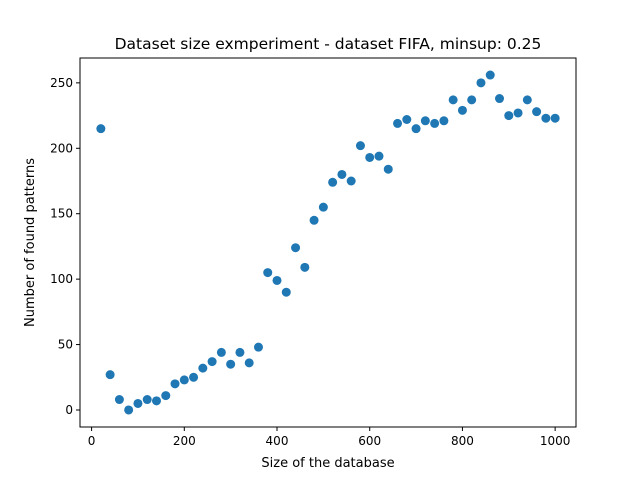 This screenshot has width=640, height=480. Describe the element at coordinates (369, 441) in the screenshot. I see `x-tick-label: 600` at that location.